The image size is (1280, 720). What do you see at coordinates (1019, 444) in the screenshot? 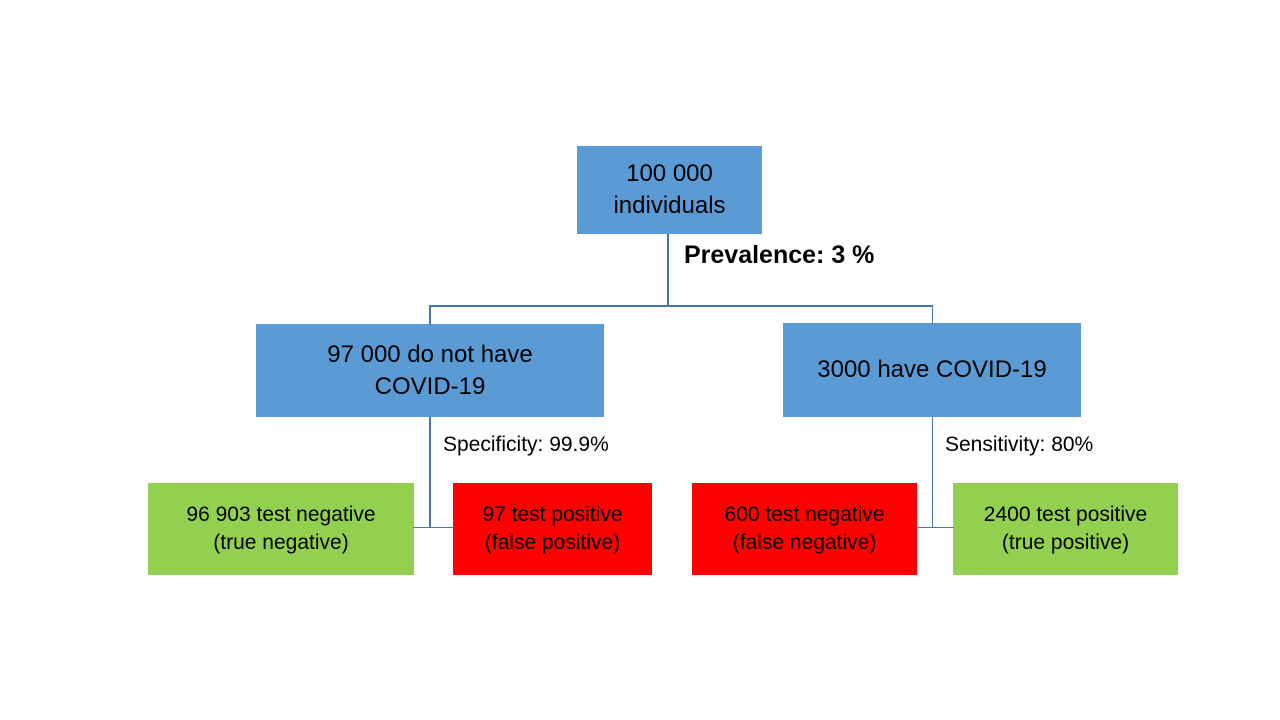
I see `sensitivity-label: Sensitivity: 80%` at bounding box center [1019, 444].